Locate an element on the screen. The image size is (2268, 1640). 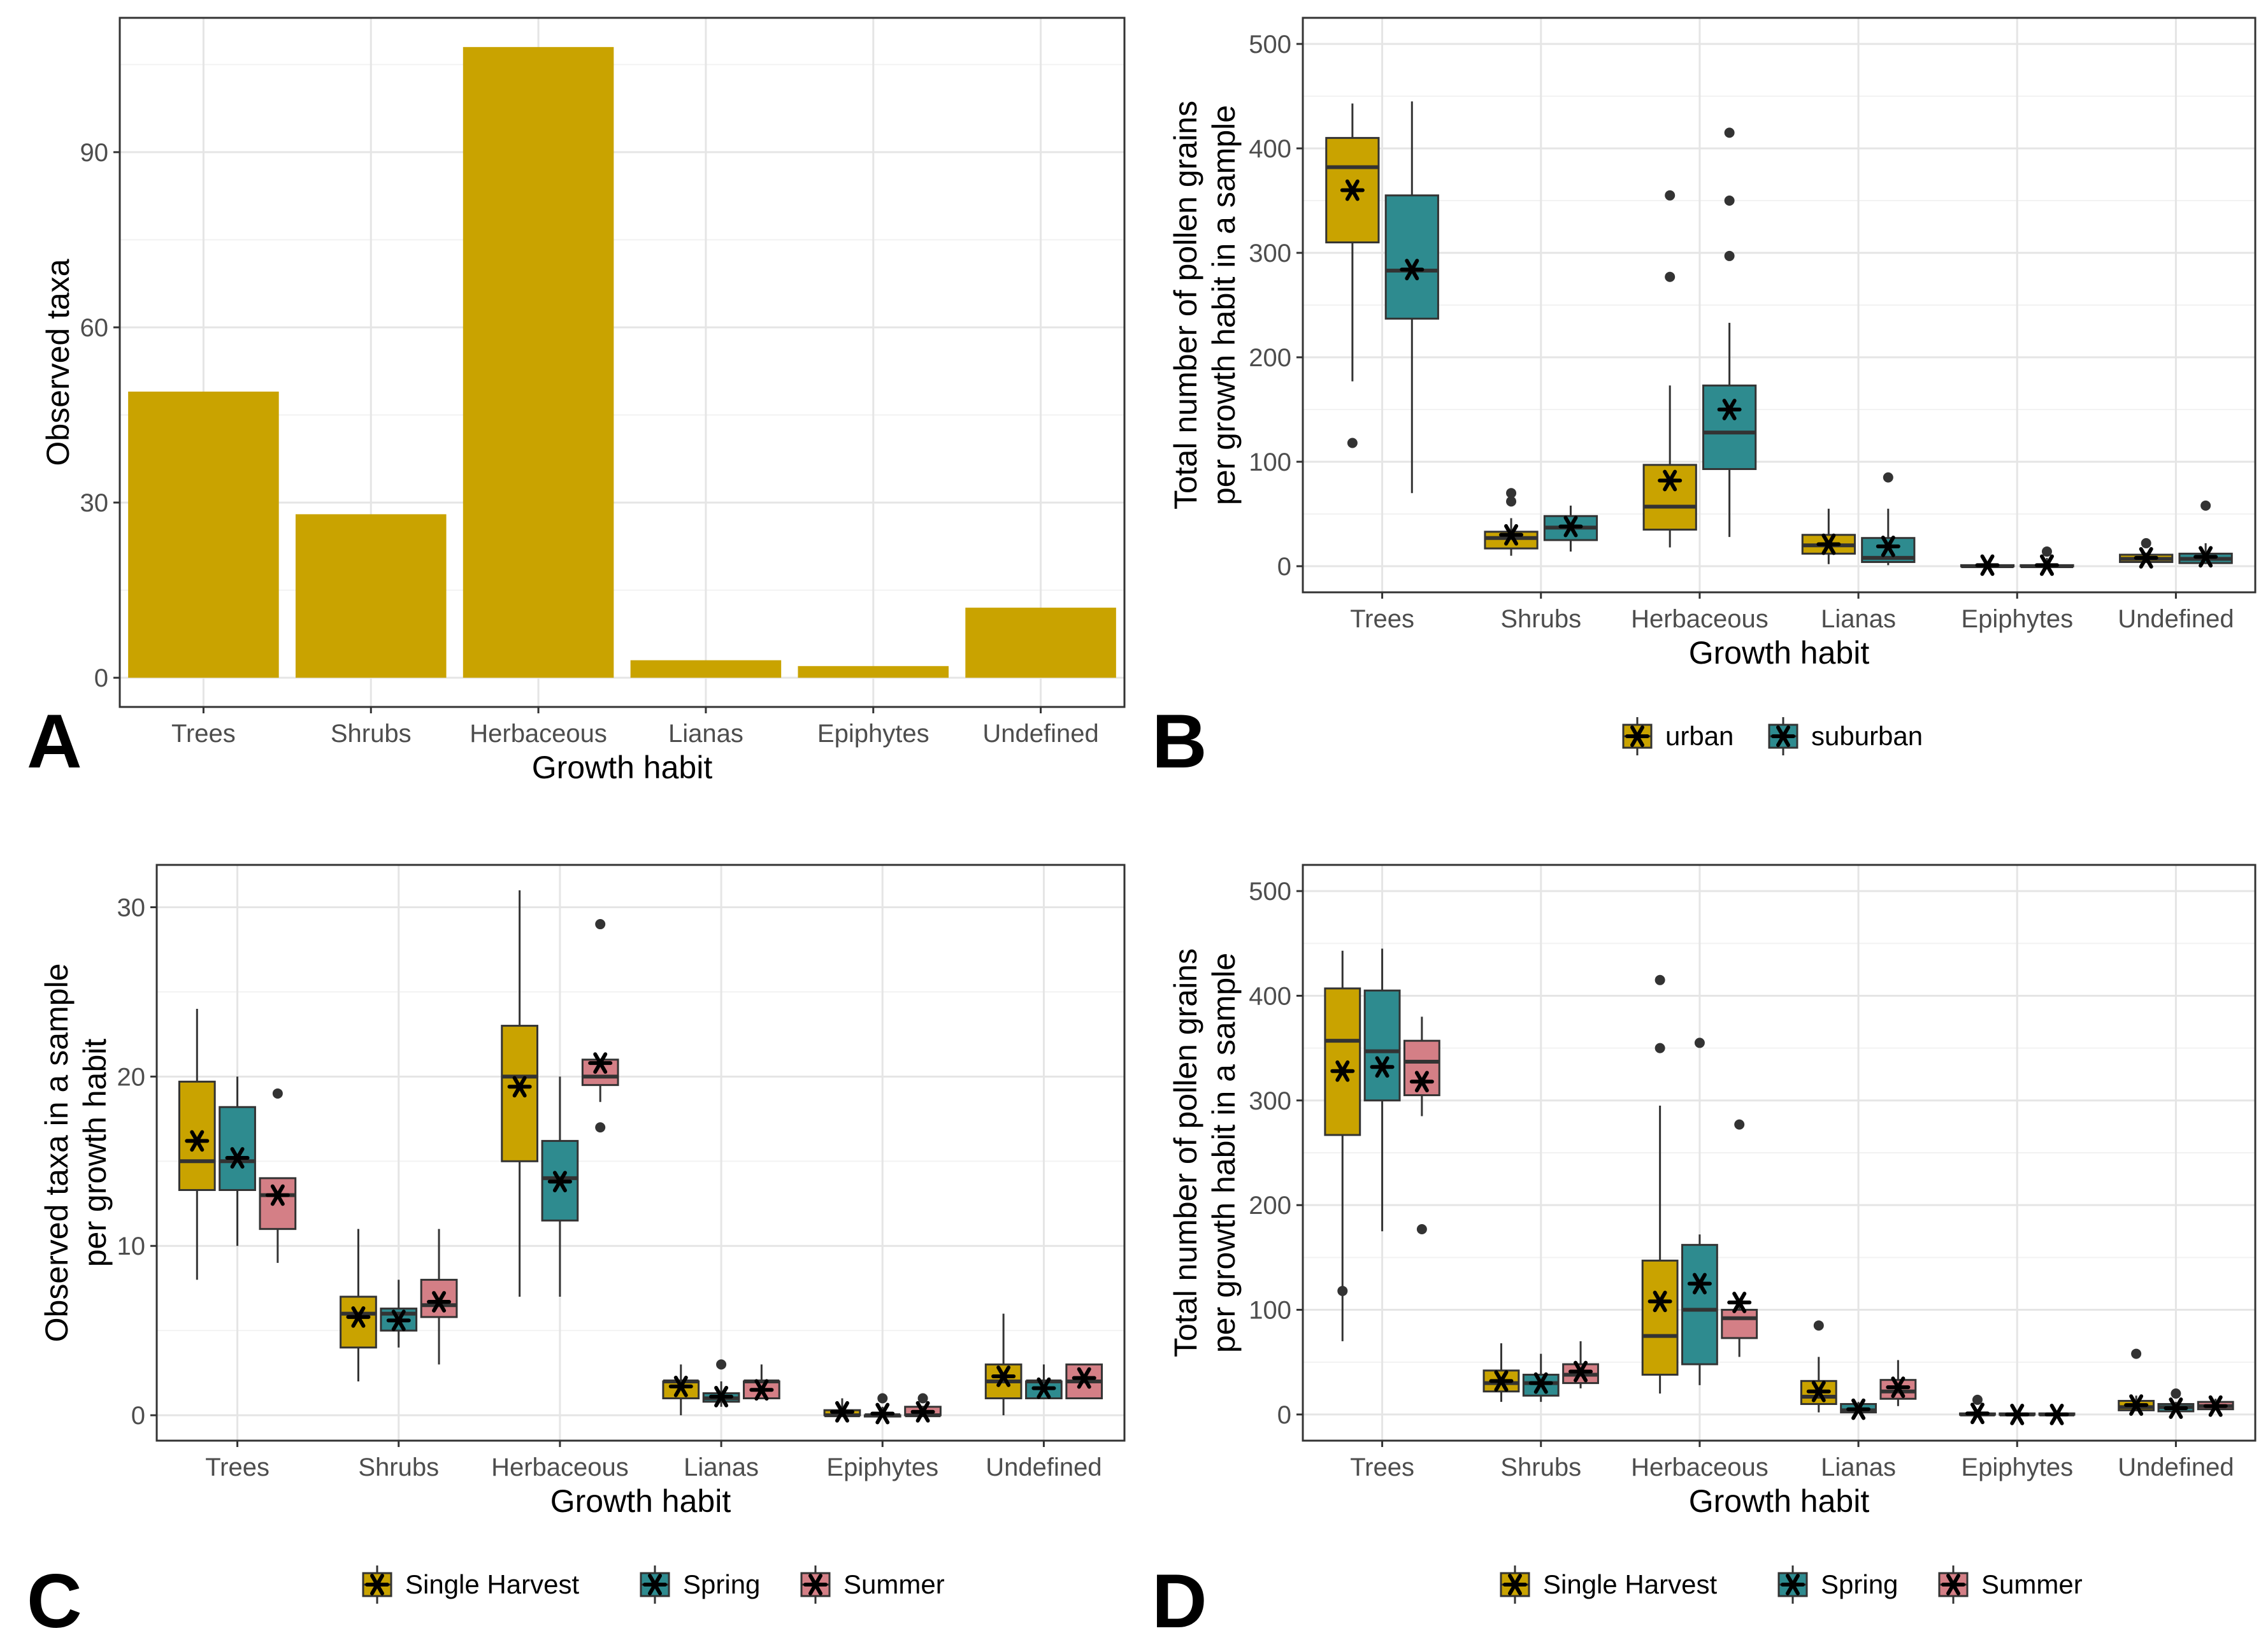
box-lianas-single-harvest is located at coordinates (1818, 1366).